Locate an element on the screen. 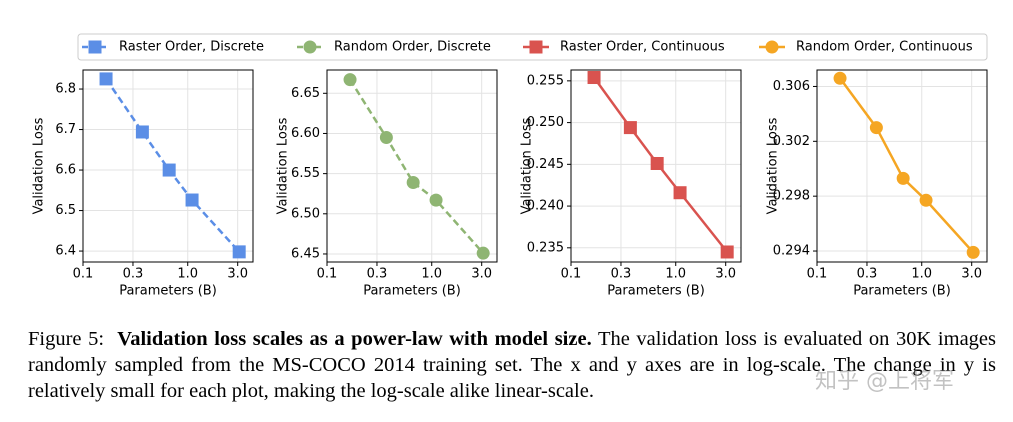 The image size is (1013, 422). y-tick-label: 6.55 is located at coordinates (305, 173).